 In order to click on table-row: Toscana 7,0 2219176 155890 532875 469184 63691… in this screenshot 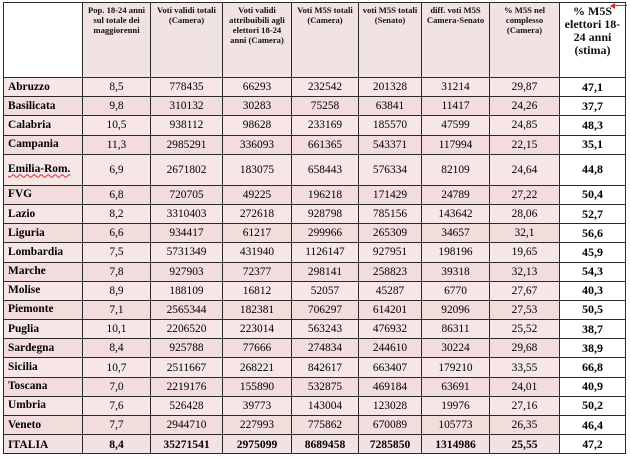, I will do `click(314, 386)`.